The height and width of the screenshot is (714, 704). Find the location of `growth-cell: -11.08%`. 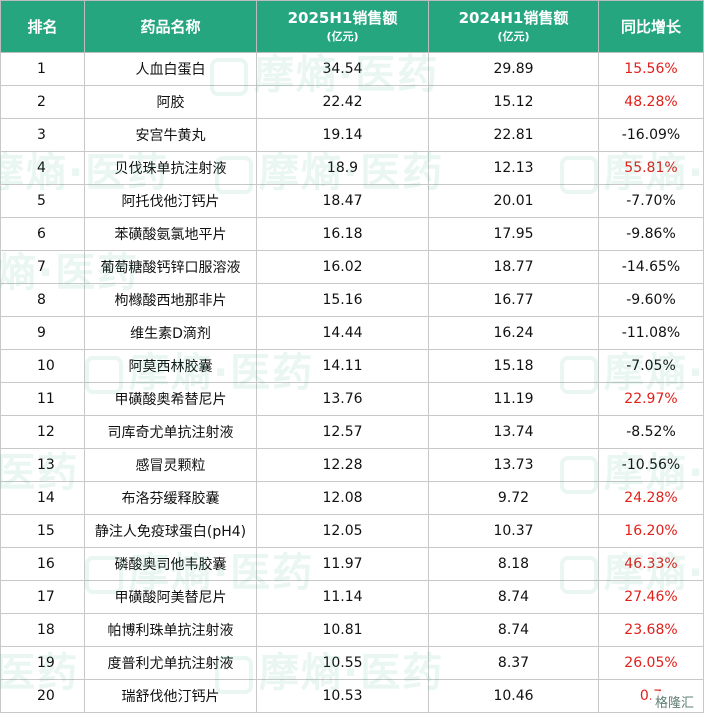

growth-cell: -11.08% is located at coordinates (651, 333).